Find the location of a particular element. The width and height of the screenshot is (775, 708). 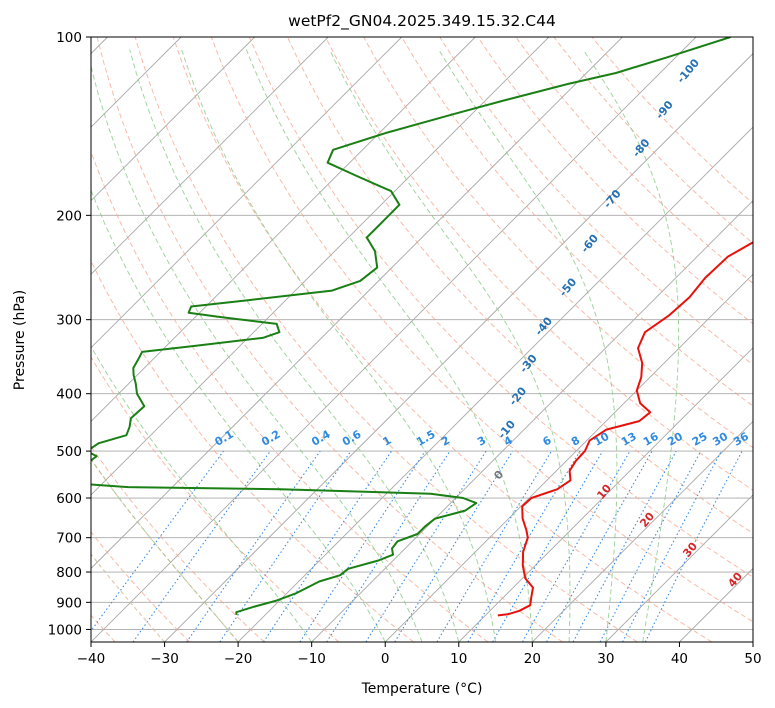

y-tick-label: 400 is located at coordinates (69, 395).